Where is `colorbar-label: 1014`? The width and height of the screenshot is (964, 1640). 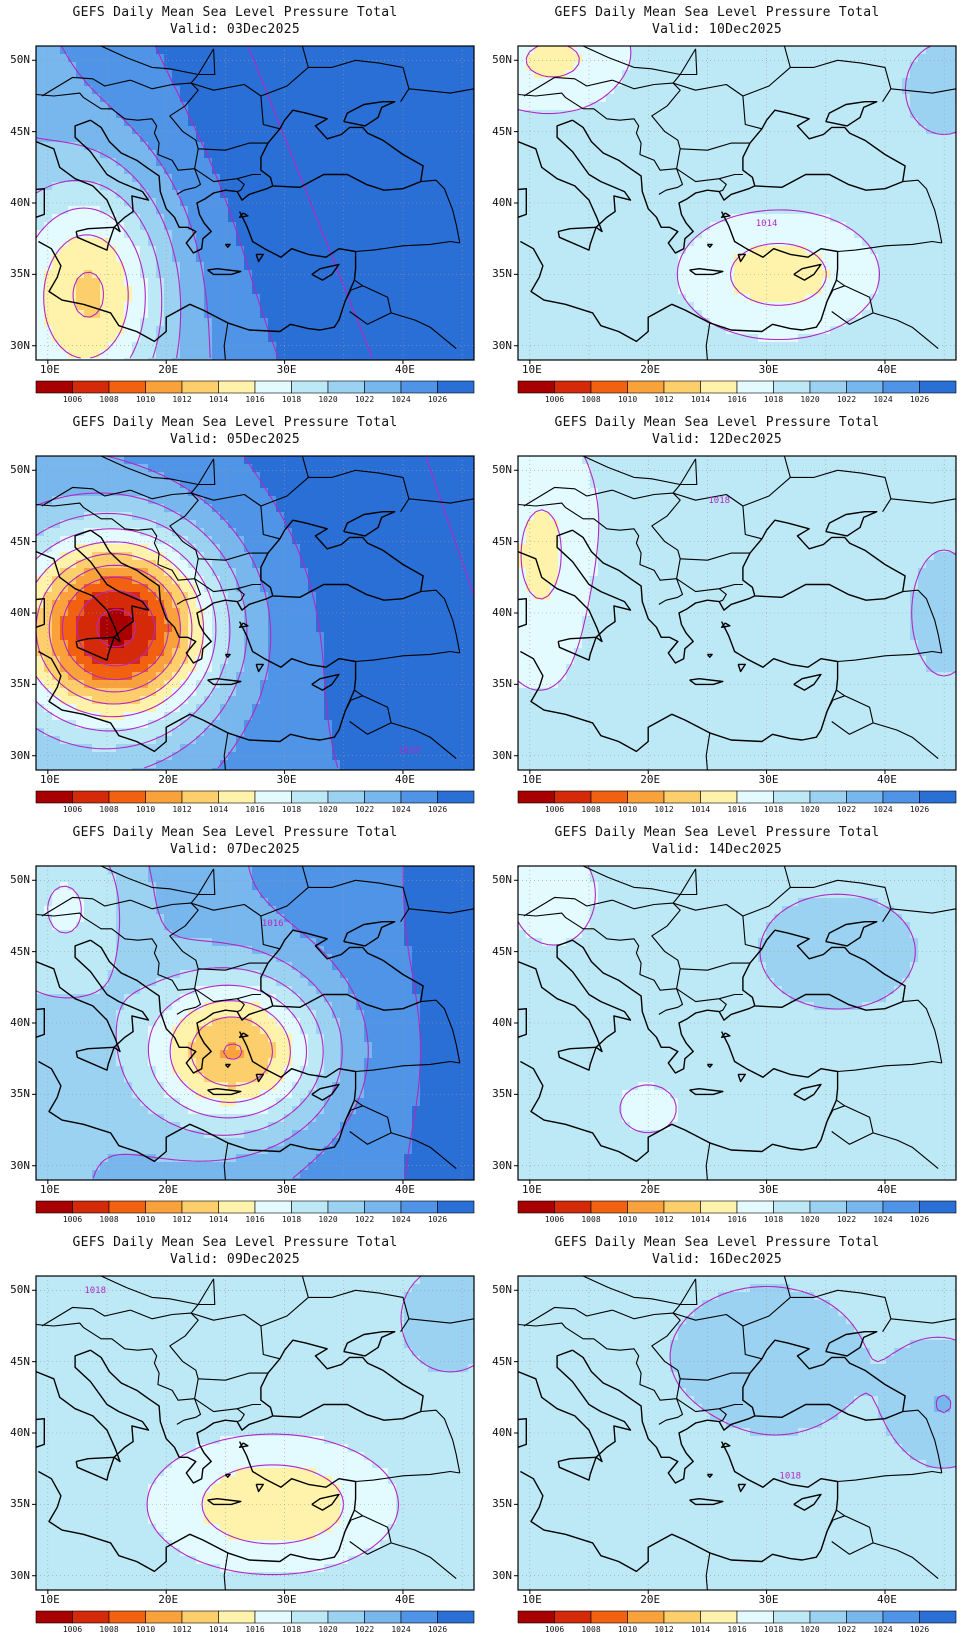
colorbar-label: 1014 is located at coordinates (218, 1219).